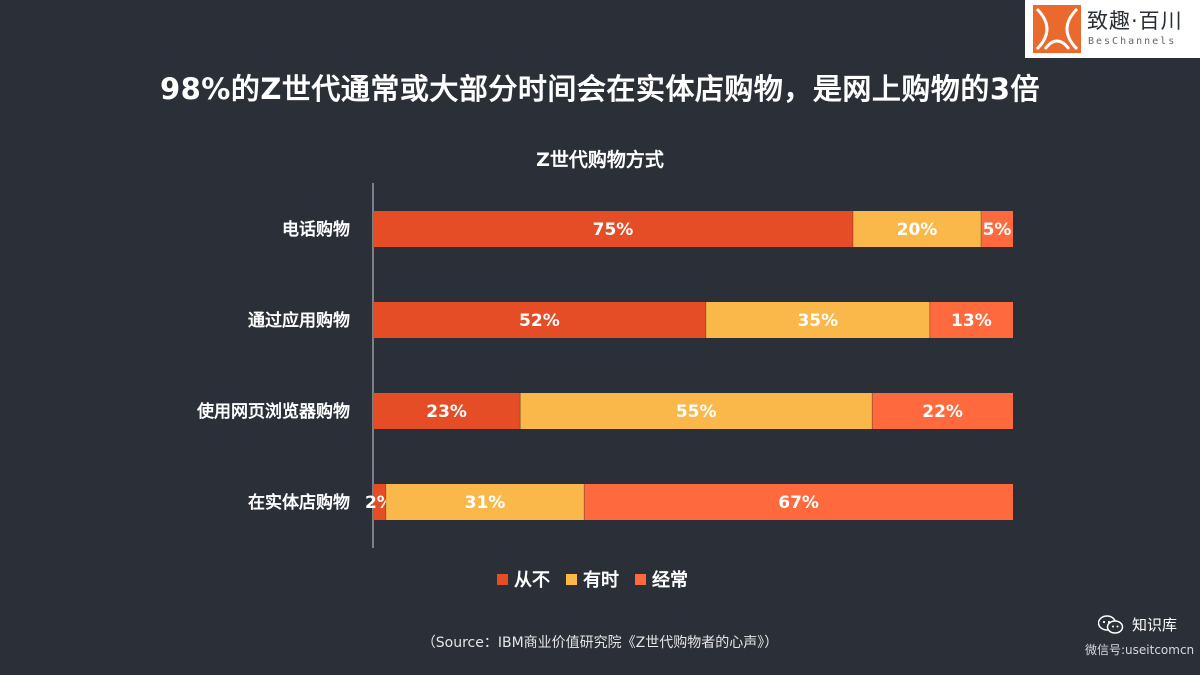 Image resolution: width=1200 pixels, height=675 pixels. I want to click on legend-item-often: 经常, so click(661, 579).